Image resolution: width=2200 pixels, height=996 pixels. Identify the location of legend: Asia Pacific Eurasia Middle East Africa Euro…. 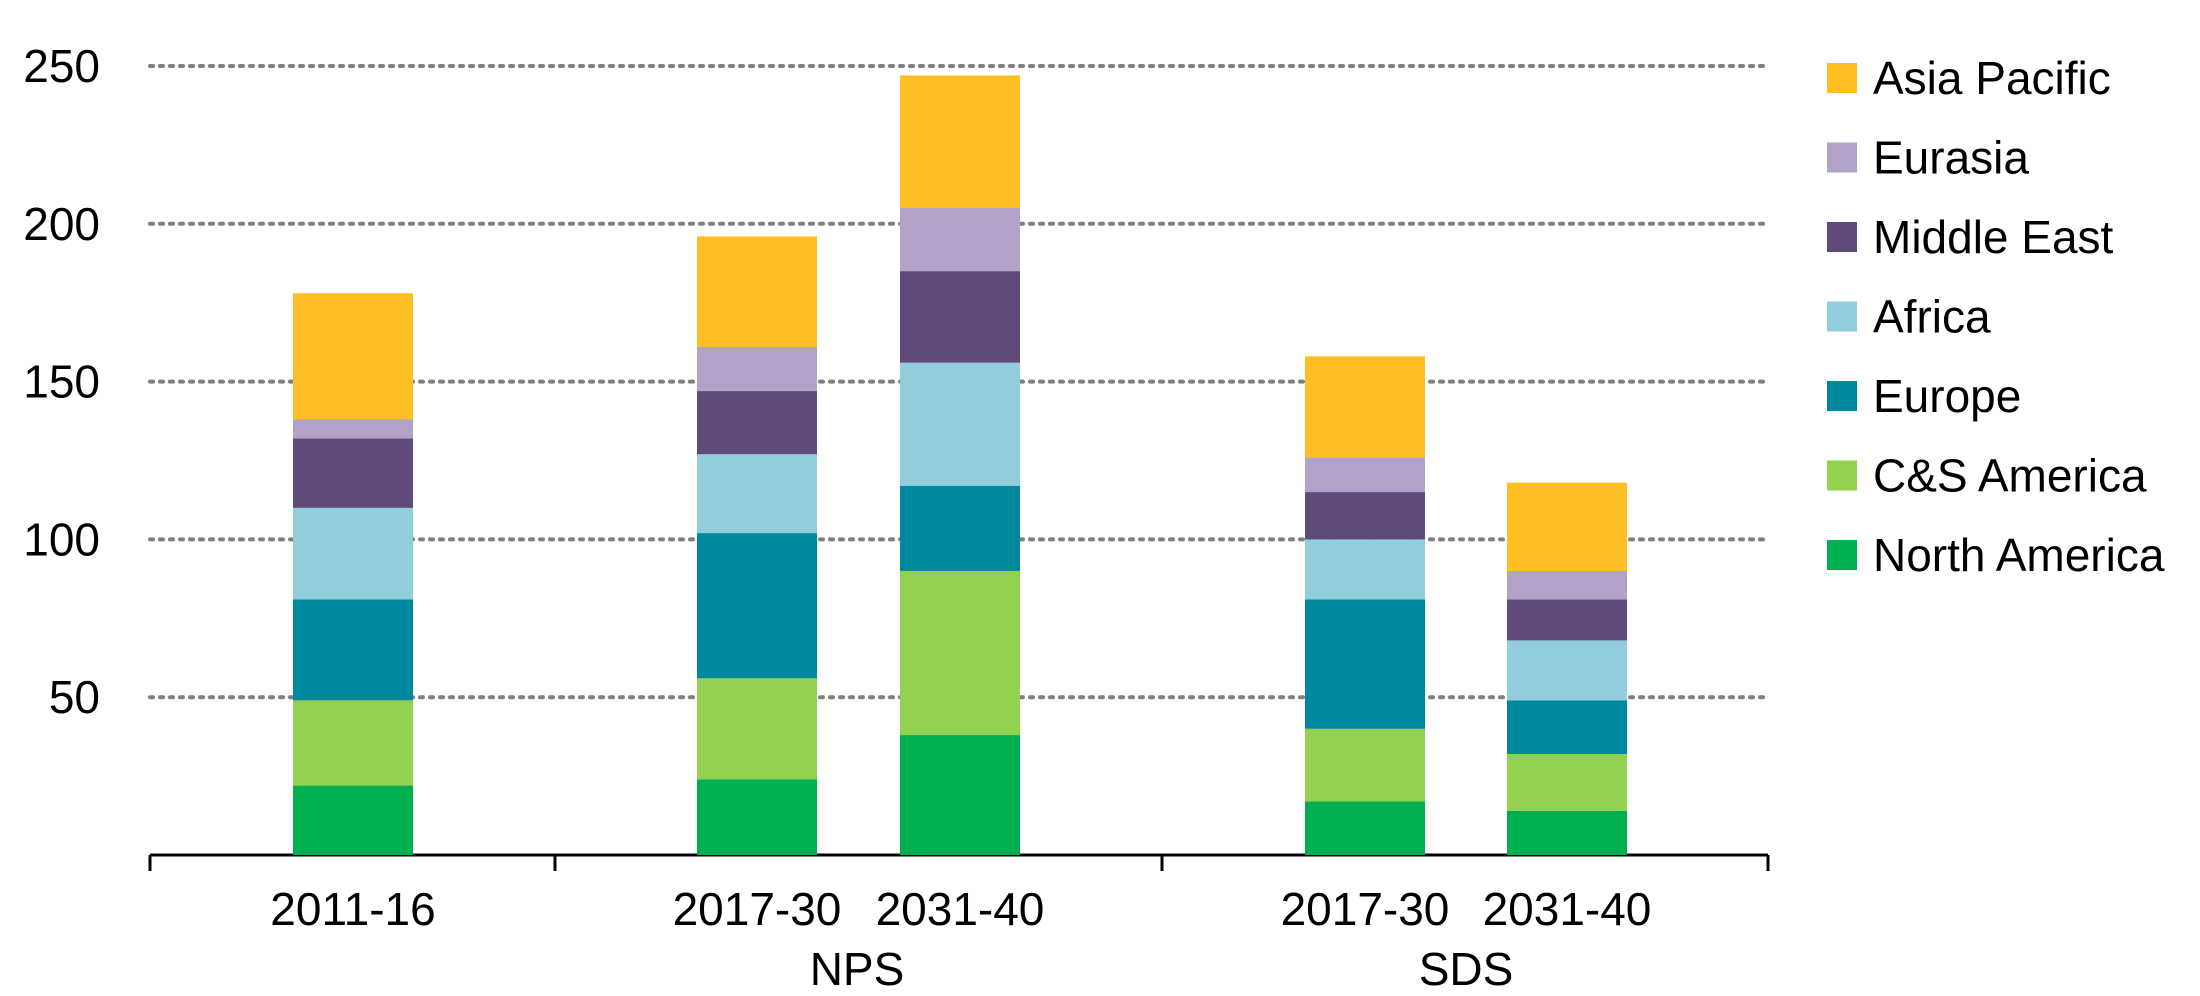
(1996, 316).